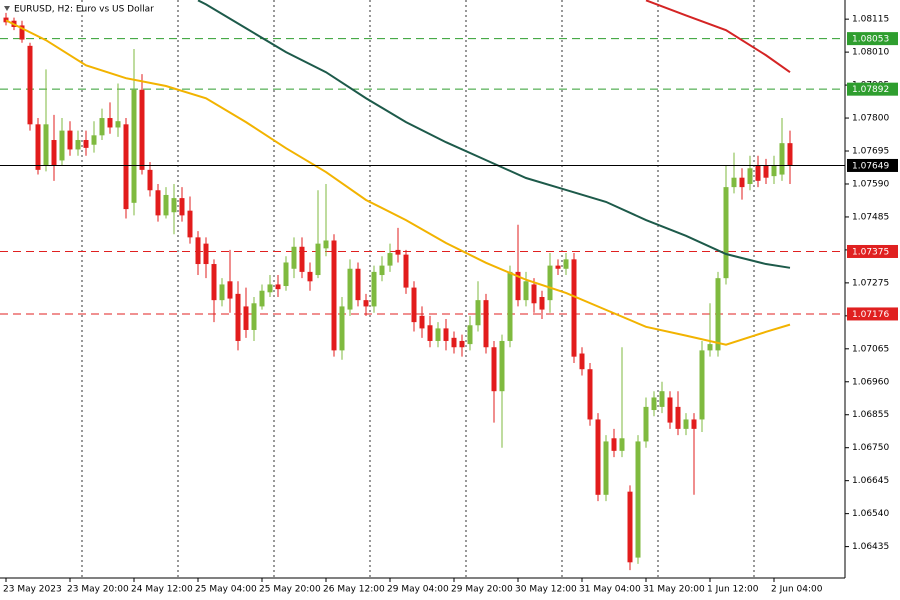  I want to click on x-tick-label: 26 May 12:00, so click(354, 590).